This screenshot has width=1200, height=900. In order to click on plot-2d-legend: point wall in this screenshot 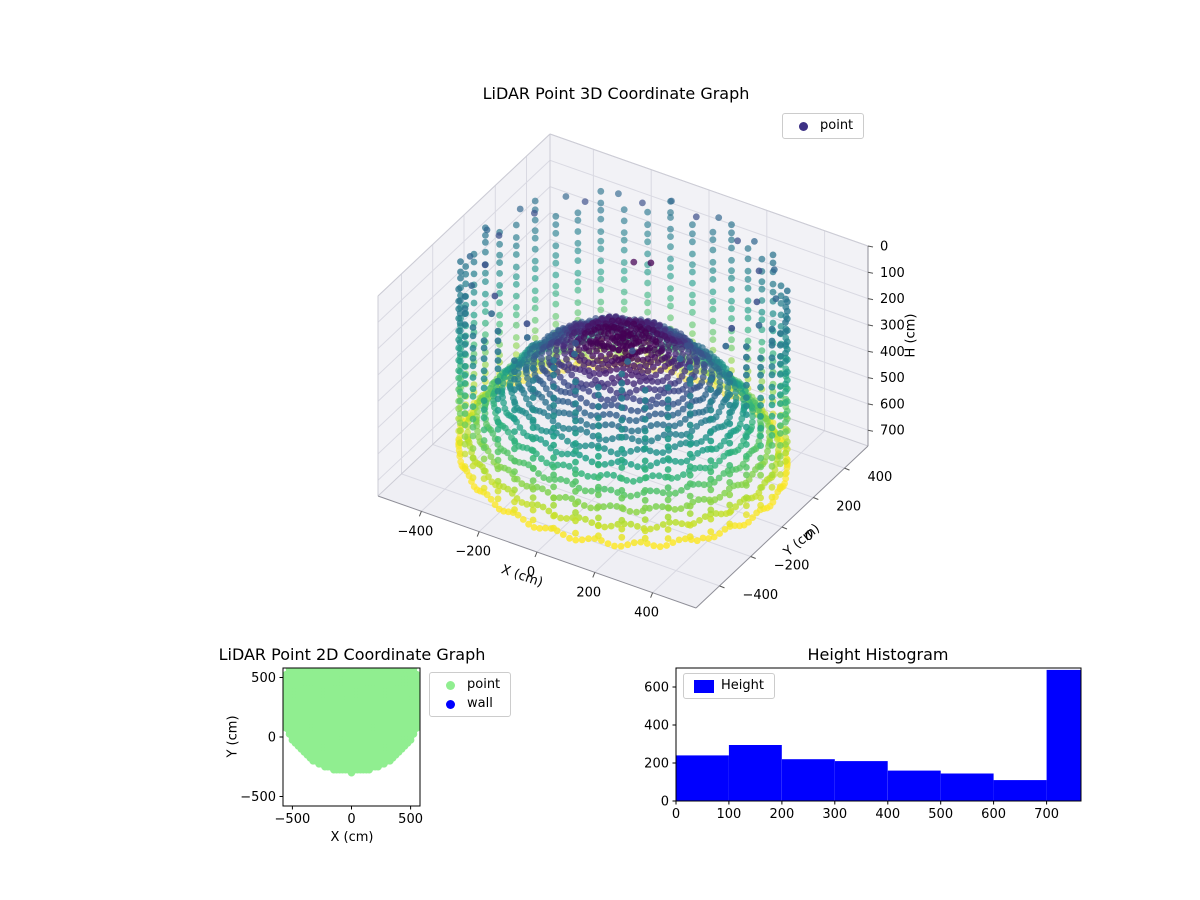, I will do `click(470, 694)`.